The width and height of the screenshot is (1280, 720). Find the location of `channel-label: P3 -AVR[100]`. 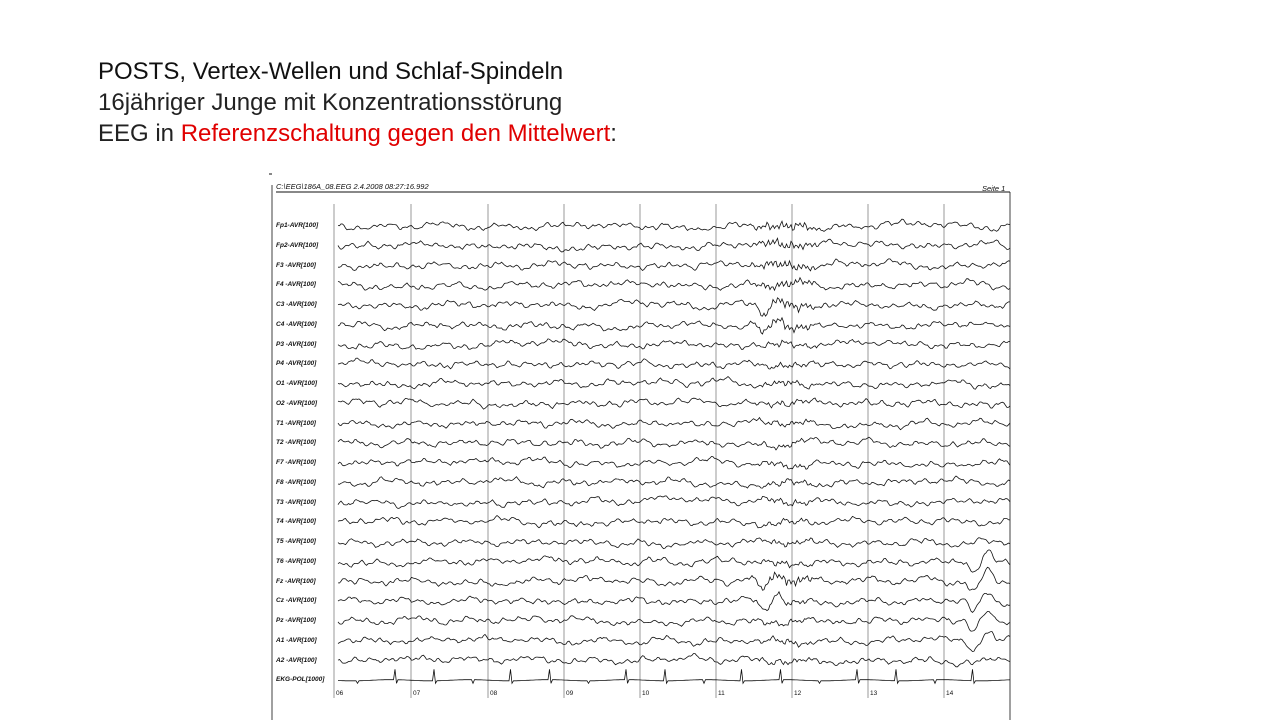

channel-label: P3 -AVR[100] is located at coordinates (296, 344).